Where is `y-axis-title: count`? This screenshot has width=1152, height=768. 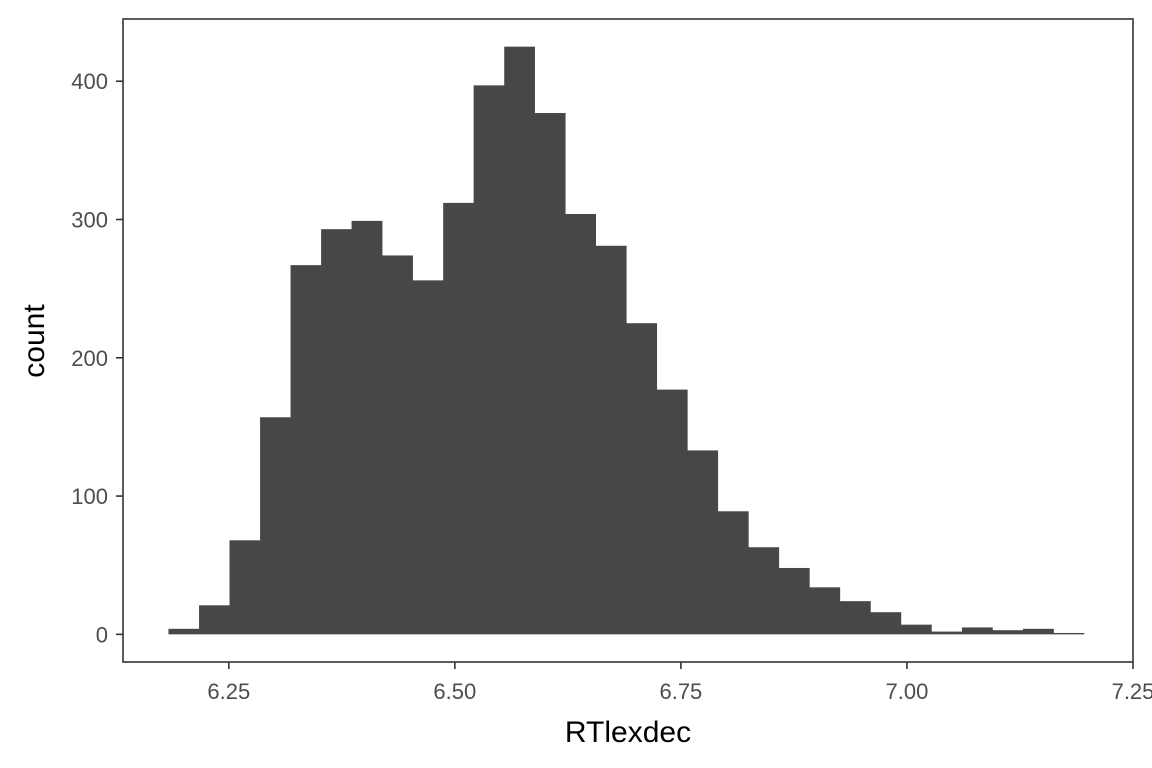
y-axis-title: count is located at coordinates (34, 341).